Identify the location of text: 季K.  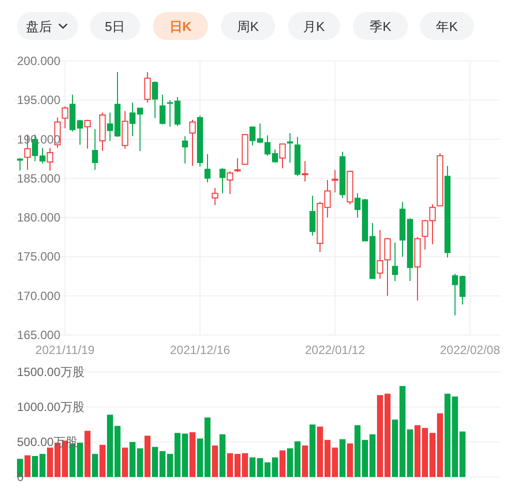
(381, 26).